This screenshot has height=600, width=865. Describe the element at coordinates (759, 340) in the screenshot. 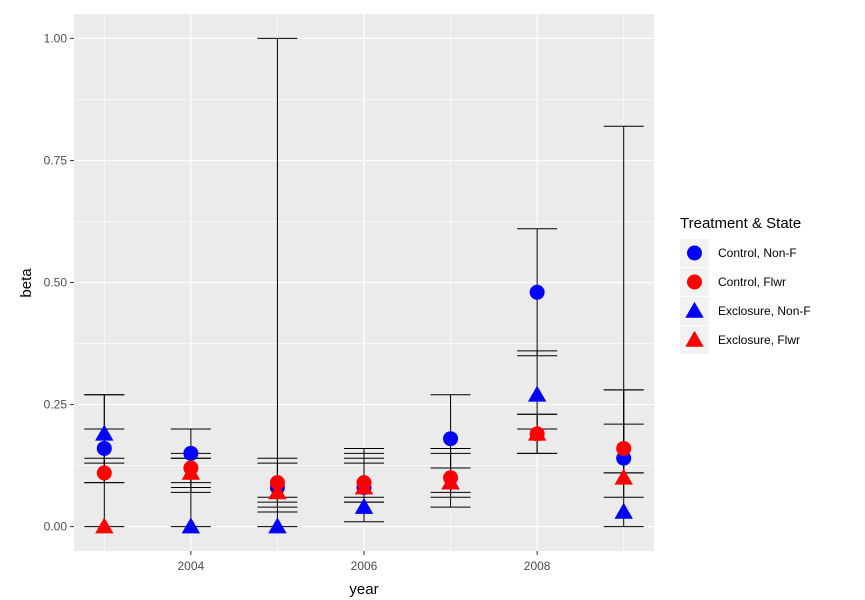

I see `legend-label: Exclosure, Flwr` at that location.